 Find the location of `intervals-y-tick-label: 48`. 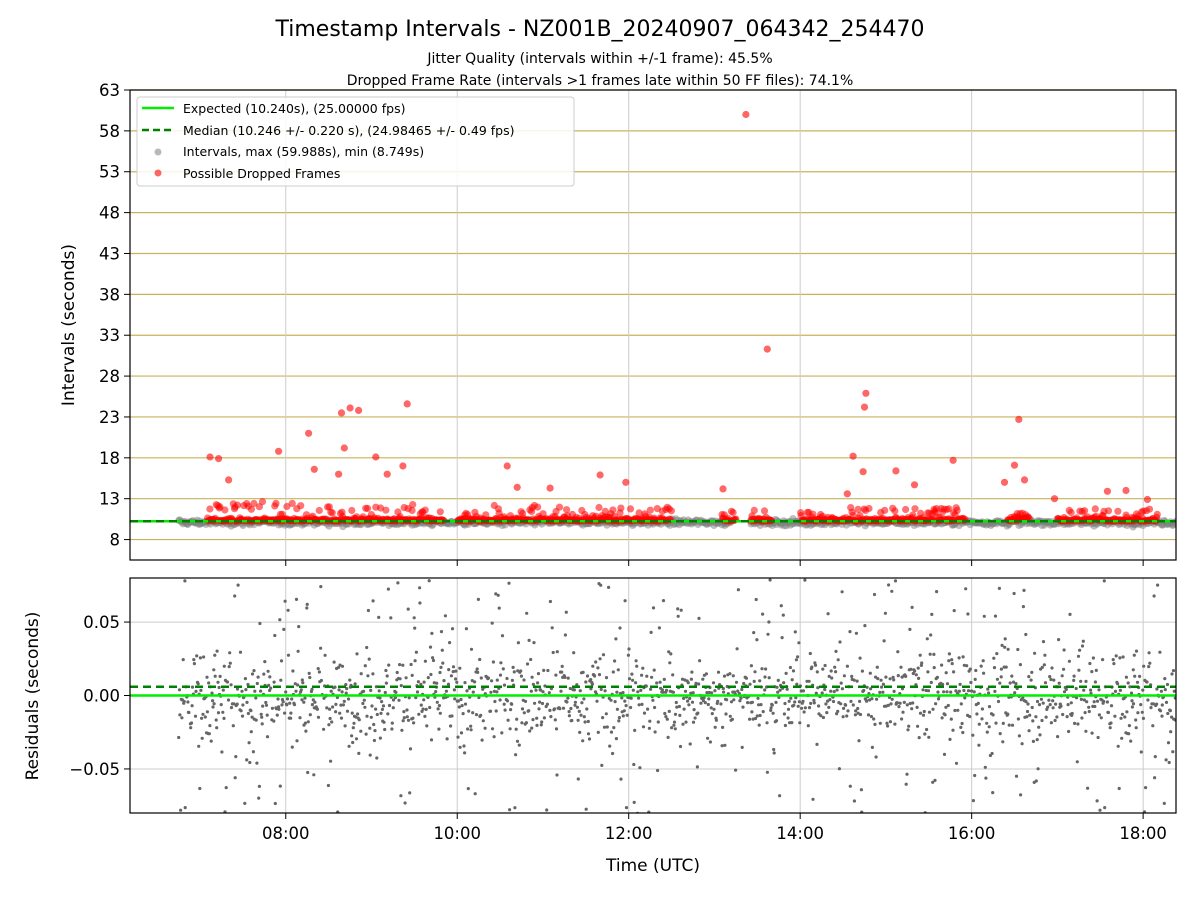

intervals-y-tick-label: 48 is located at coordinates (109, 213).